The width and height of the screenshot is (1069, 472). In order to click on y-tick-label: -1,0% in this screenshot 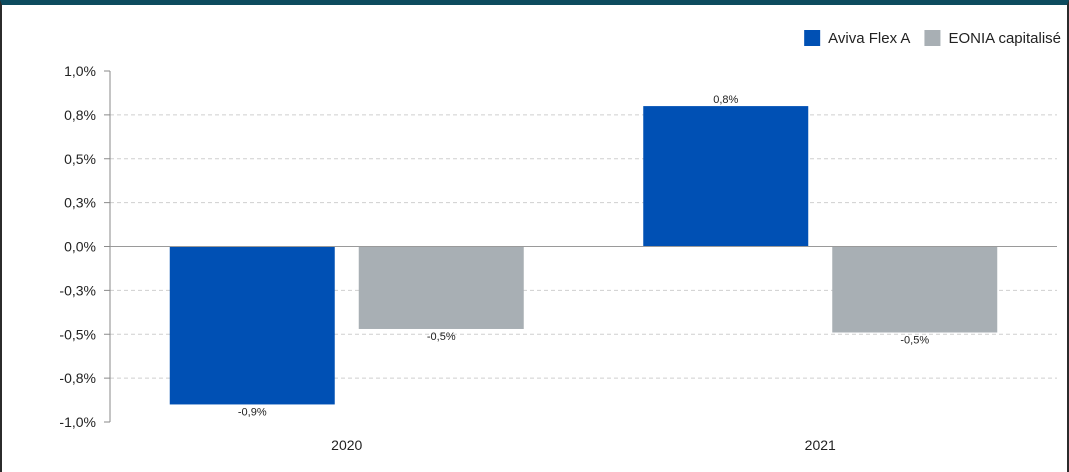, I will do `click(77, 422)`.